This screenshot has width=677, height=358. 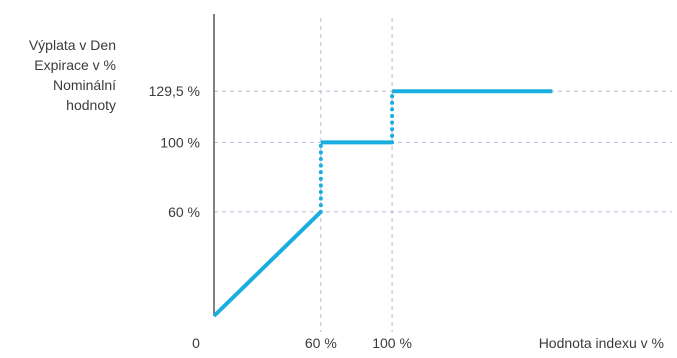 I want to click on ylabel-line-4: hodnoty, so click(x=91, y=105).